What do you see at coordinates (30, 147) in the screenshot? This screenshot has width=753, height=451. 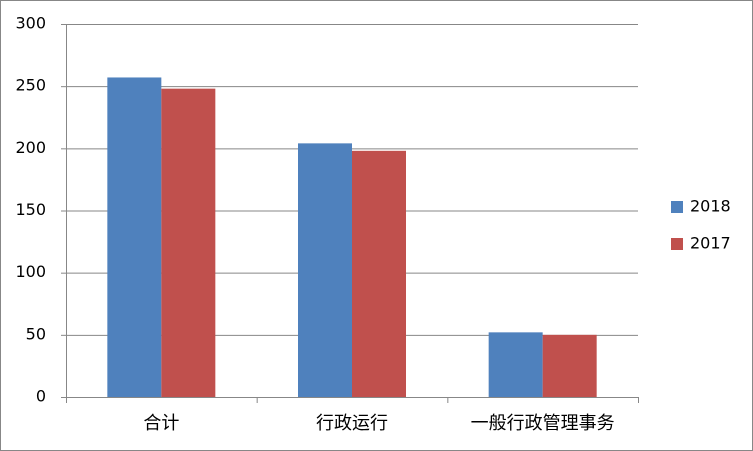 I see `y-tick-label: 200` at bounding box center [30, 147].